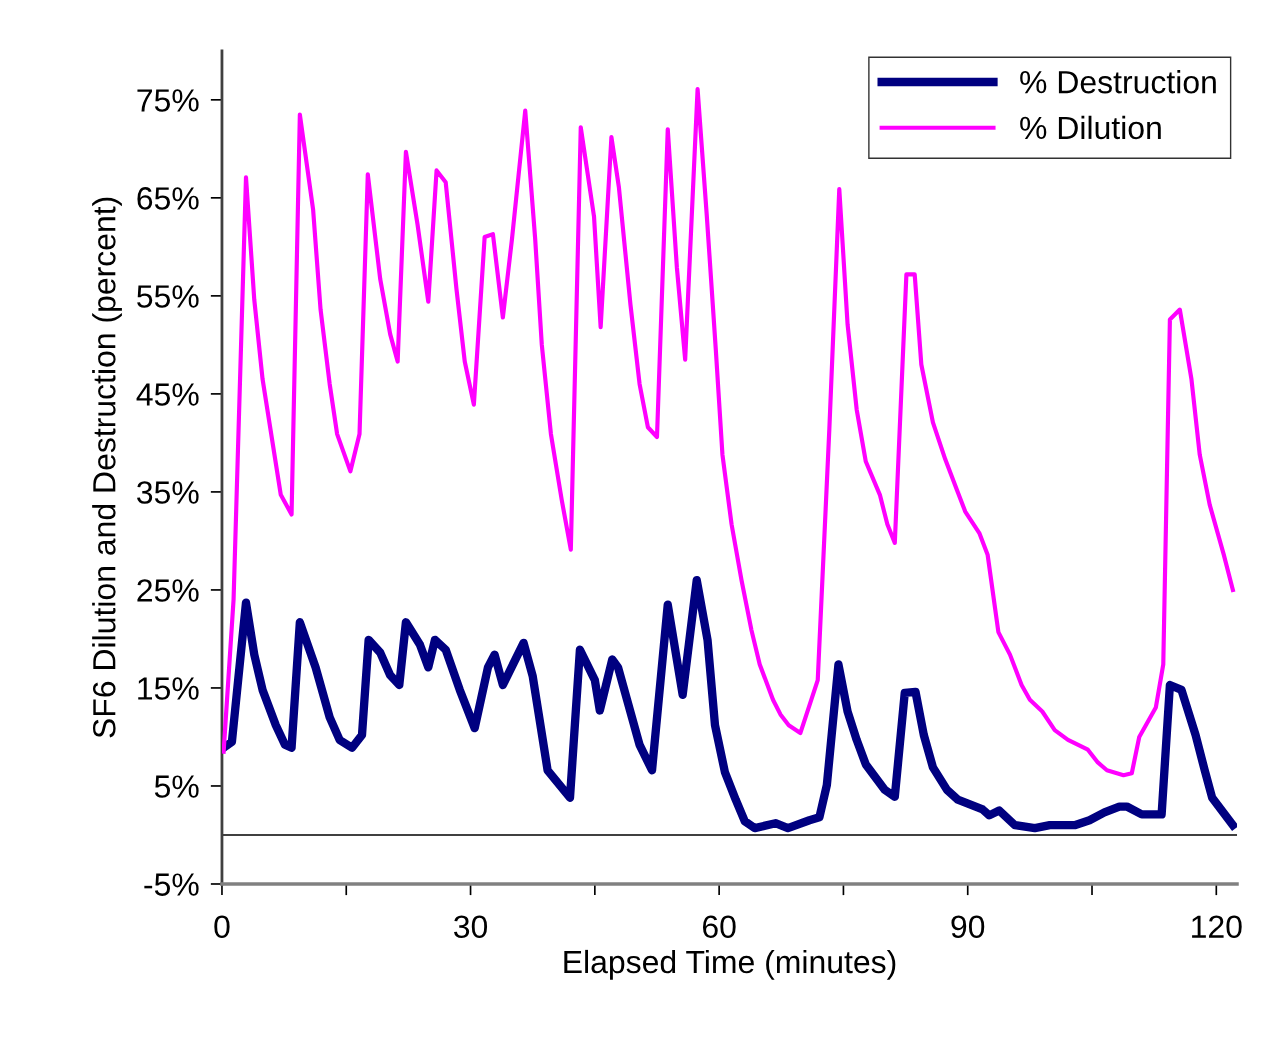 The width and height of the screenshot is (1272, 1048). Describe the element at coordinates (222, 927) in the screenshot. I see `x-tick-label: 0` at that location.